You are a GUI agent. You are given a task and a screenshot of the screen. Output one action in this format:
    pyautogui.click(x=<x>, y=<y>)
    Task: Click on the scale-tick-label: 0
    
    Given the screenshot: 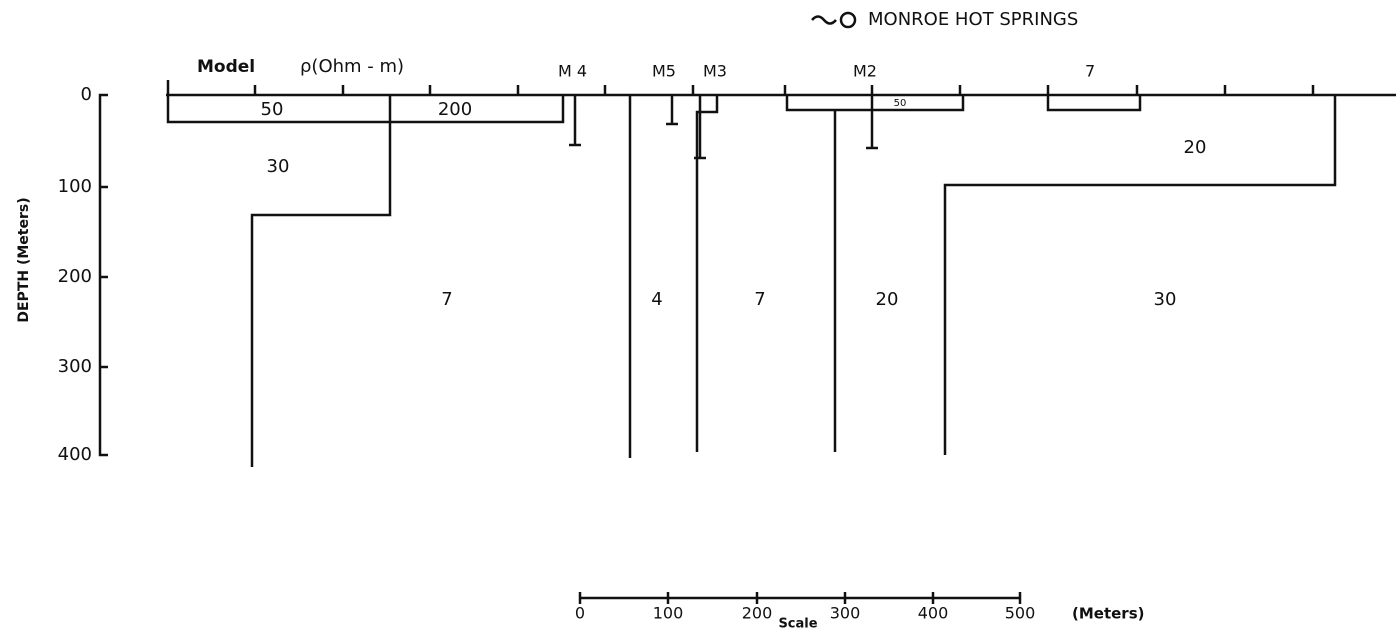 What is the action you would take?
    pyautogui.click(x=580, y=613)
    